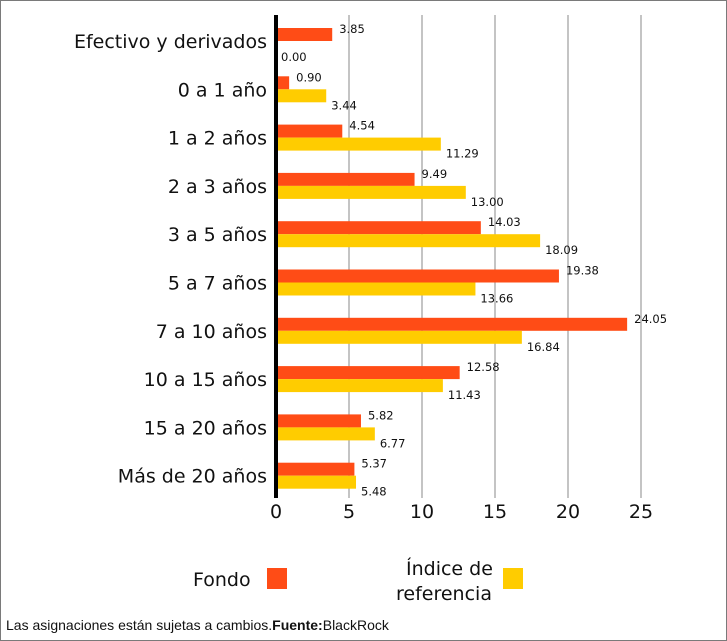  Describe the element at coordinates (641, 512) in the screenshot. I see `x-tick-label: 25` at that location.